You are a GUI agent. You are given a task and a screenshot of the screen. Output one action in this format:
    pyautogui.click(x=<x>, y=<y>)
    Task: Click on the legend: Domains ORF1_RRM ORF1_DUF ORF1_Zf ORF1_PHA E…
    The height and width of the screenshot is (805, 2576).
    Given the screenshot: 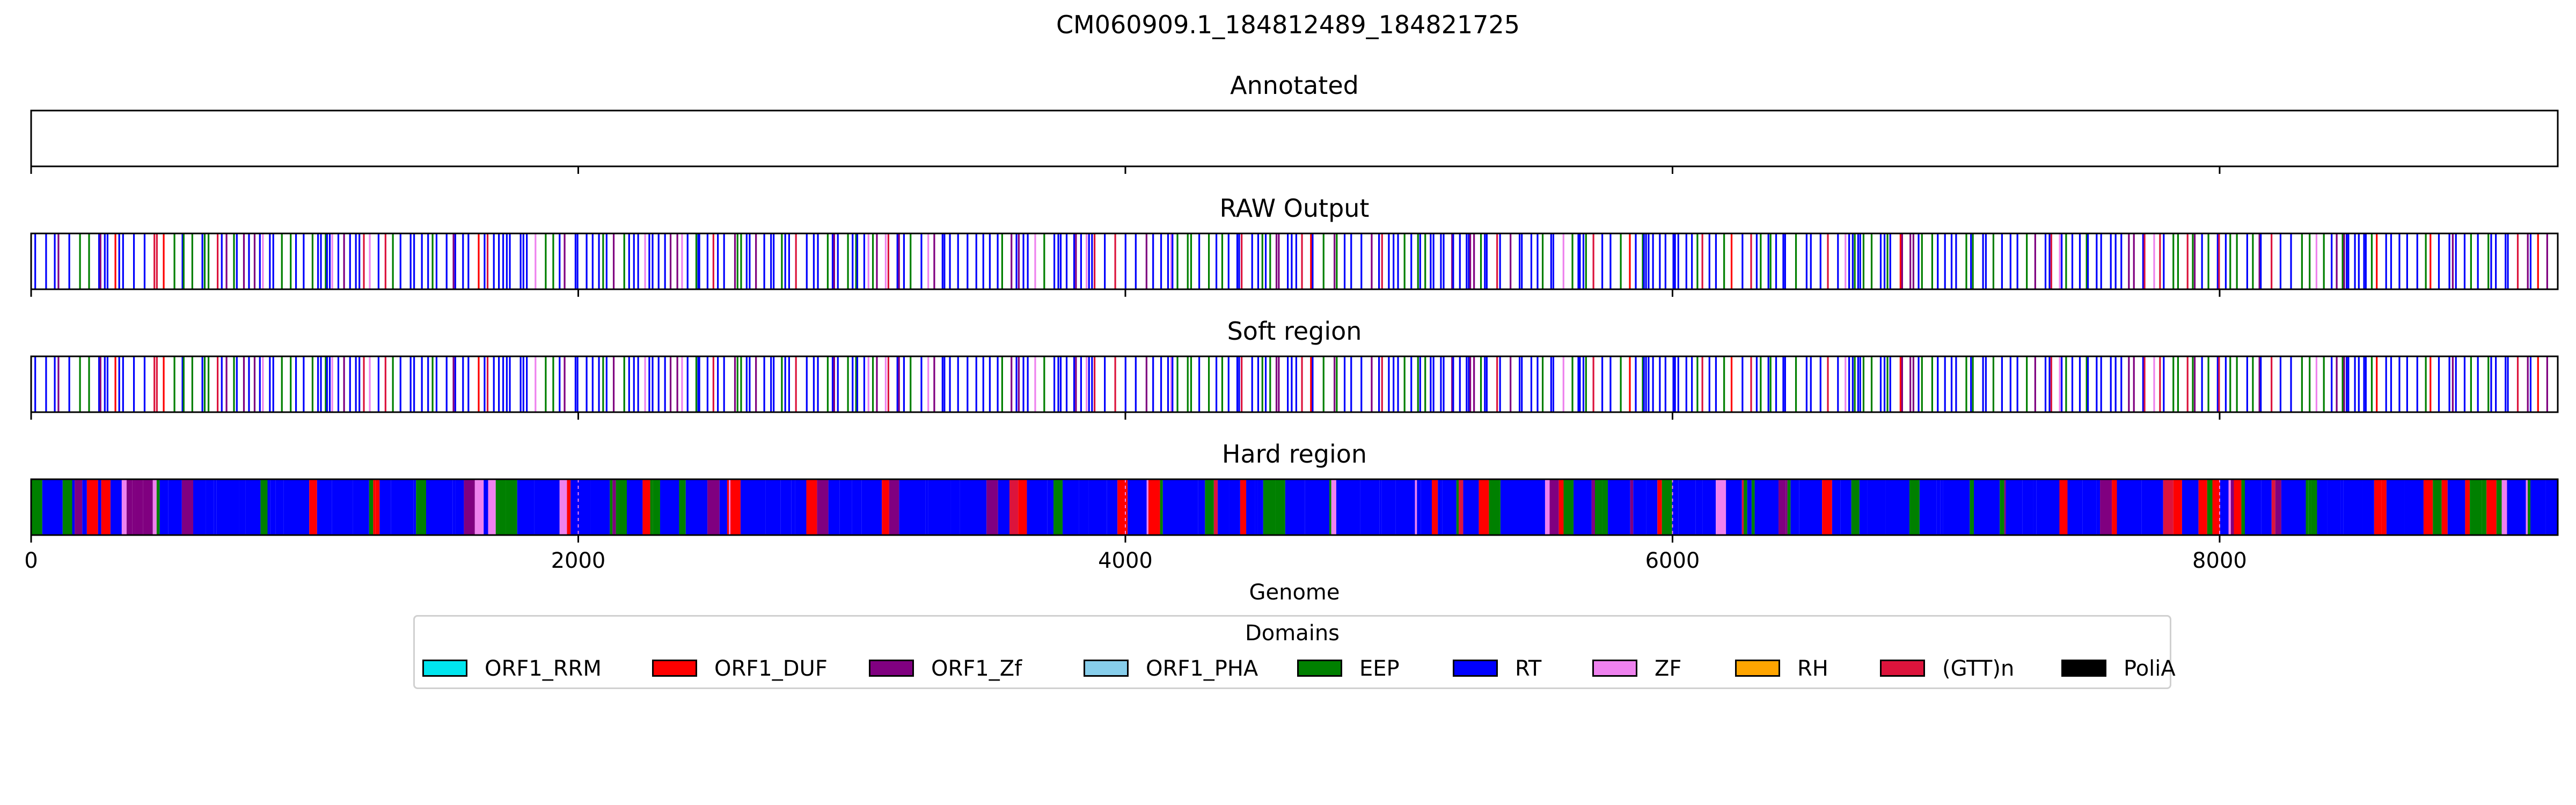 What is the action you would take?
    pyautogui.click(x=1294, y=652)
    